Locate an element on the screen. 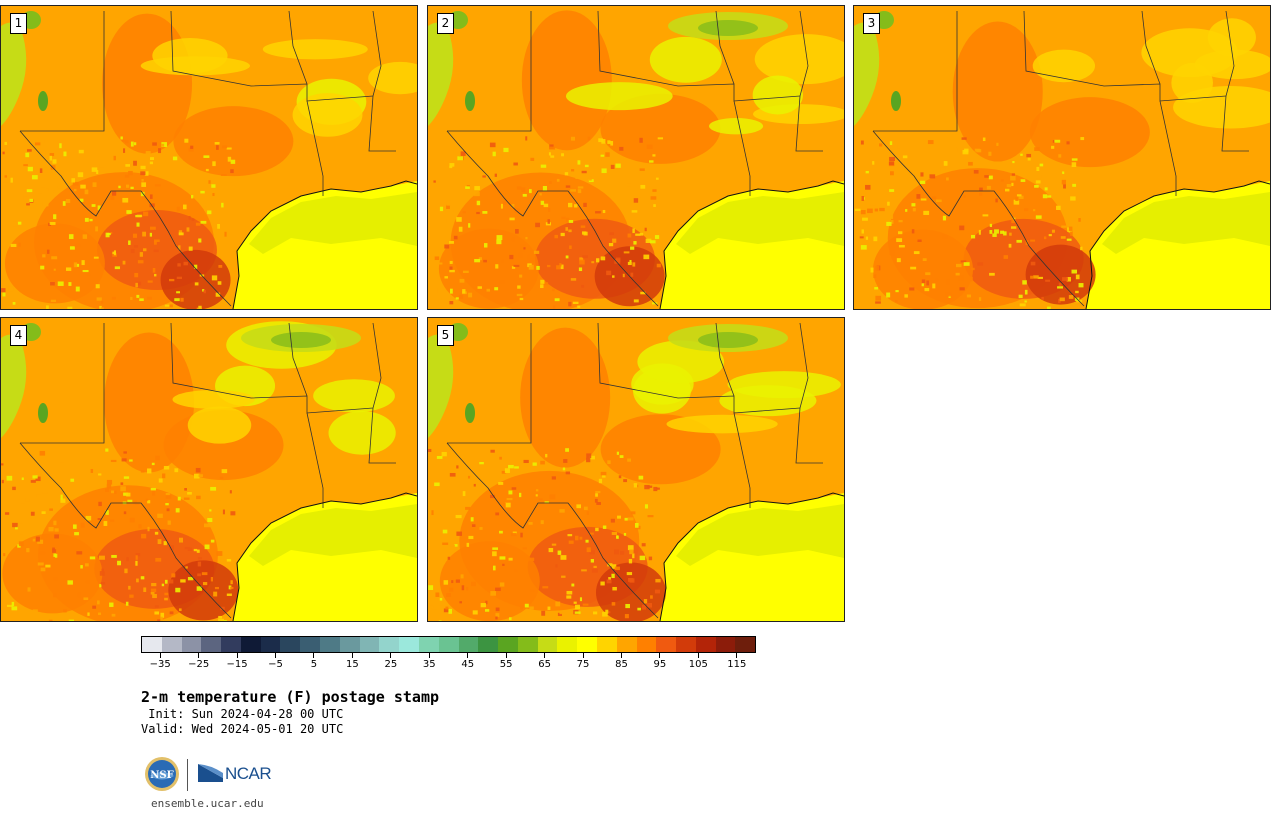 The image size is (1280, 815). panel-label-2: 2 is located at coordinates (445, 23).